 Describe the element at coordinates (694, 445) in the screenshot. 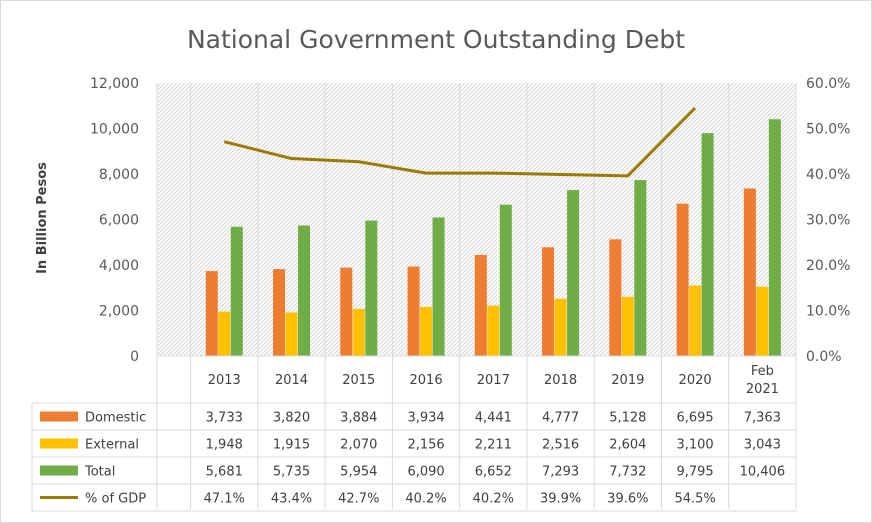

I see `table-cell: 3,100` at that location.